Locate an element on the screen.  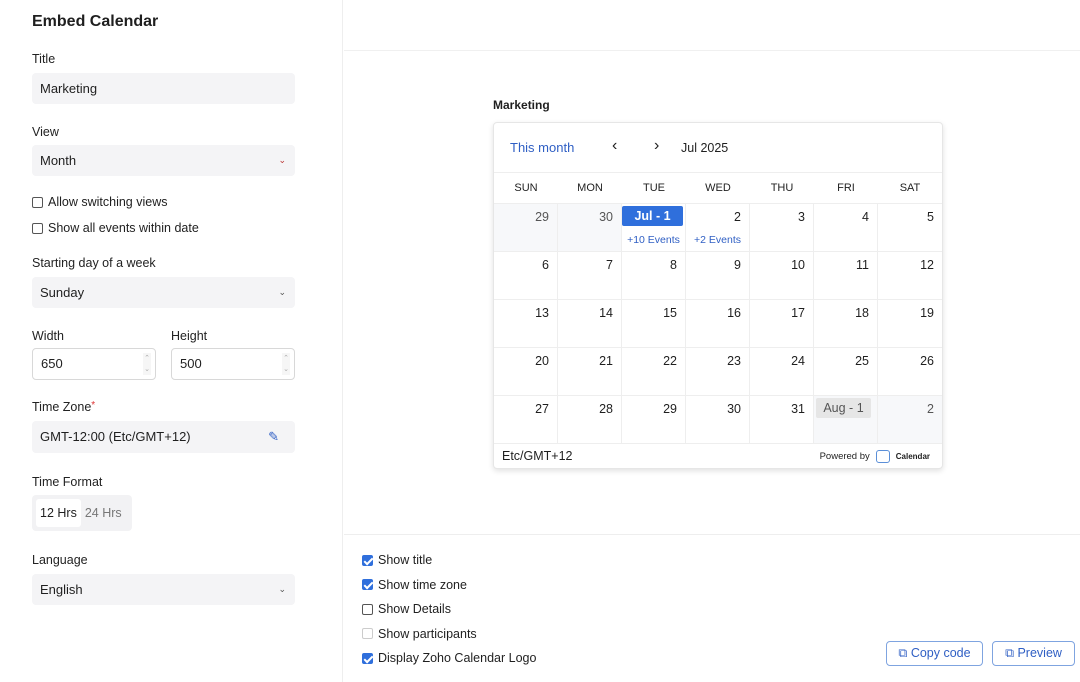
language-value: English is located at coordinates (61, 589).